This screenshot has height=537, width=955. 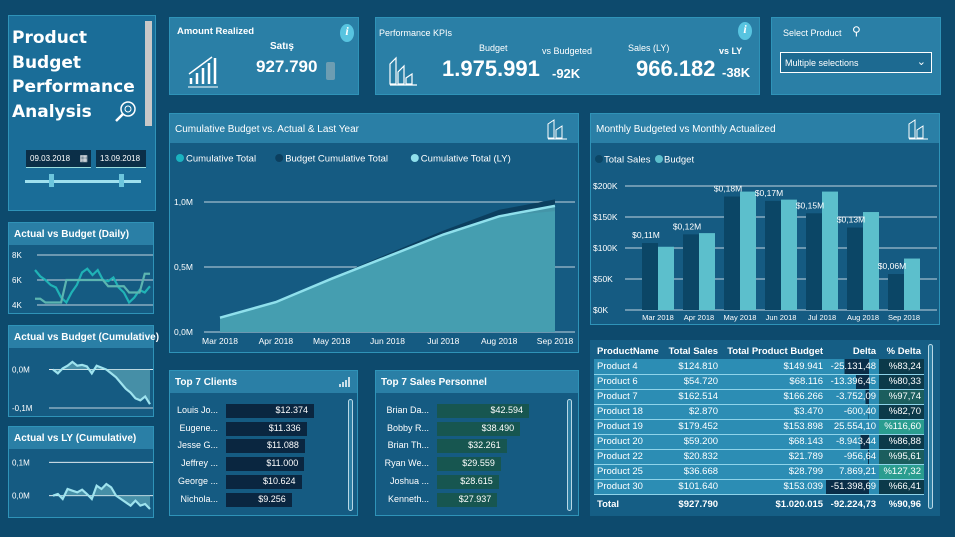 I want to click on cum-ly-panel: Actual vs LY (Cumulative) 0,0M 0,1M, so click(x=81, y=472).